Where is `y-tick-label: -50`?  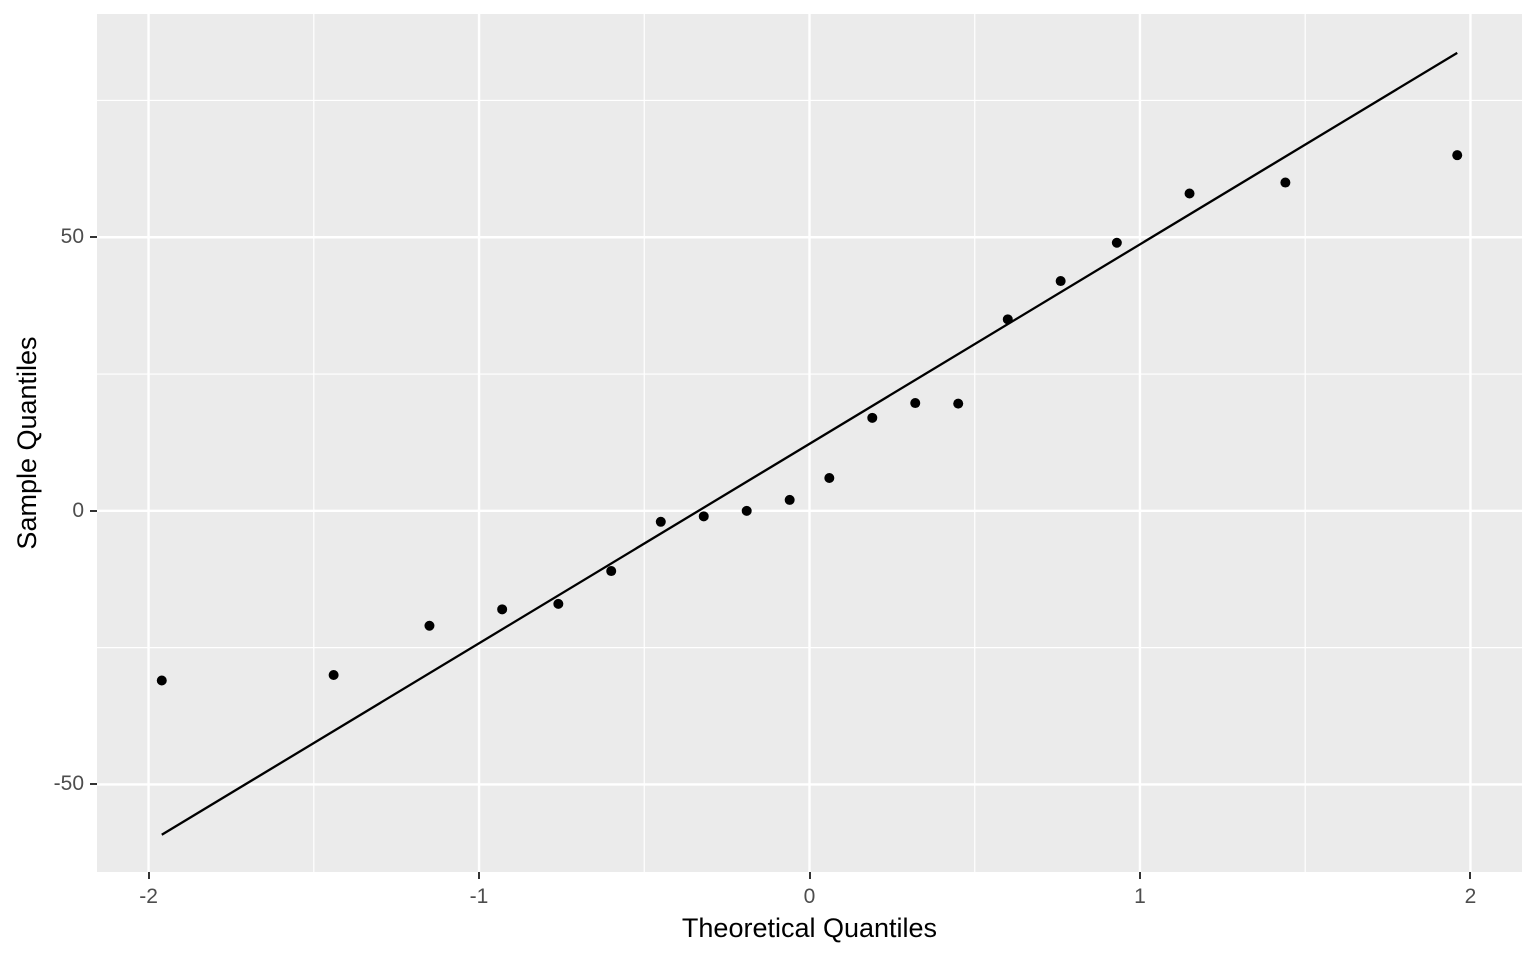
y-tick-label: -50 is located at coordinates (68, 784).